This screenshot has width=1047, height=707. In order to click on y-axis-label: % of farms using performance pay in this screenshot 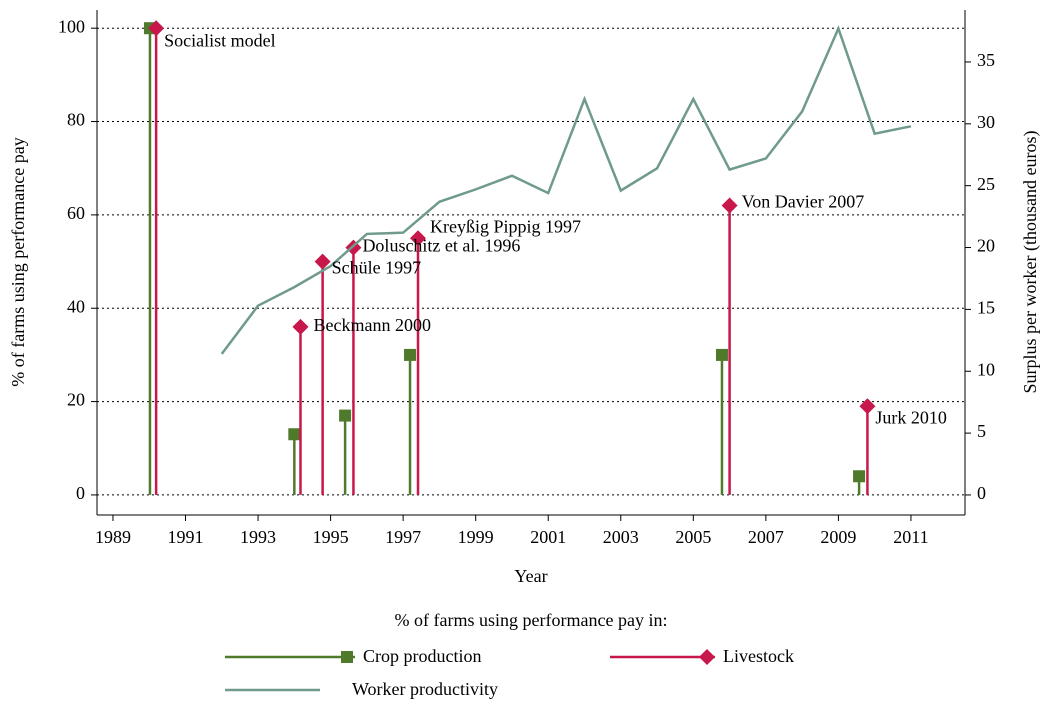, I will do `click(18, 261)`.